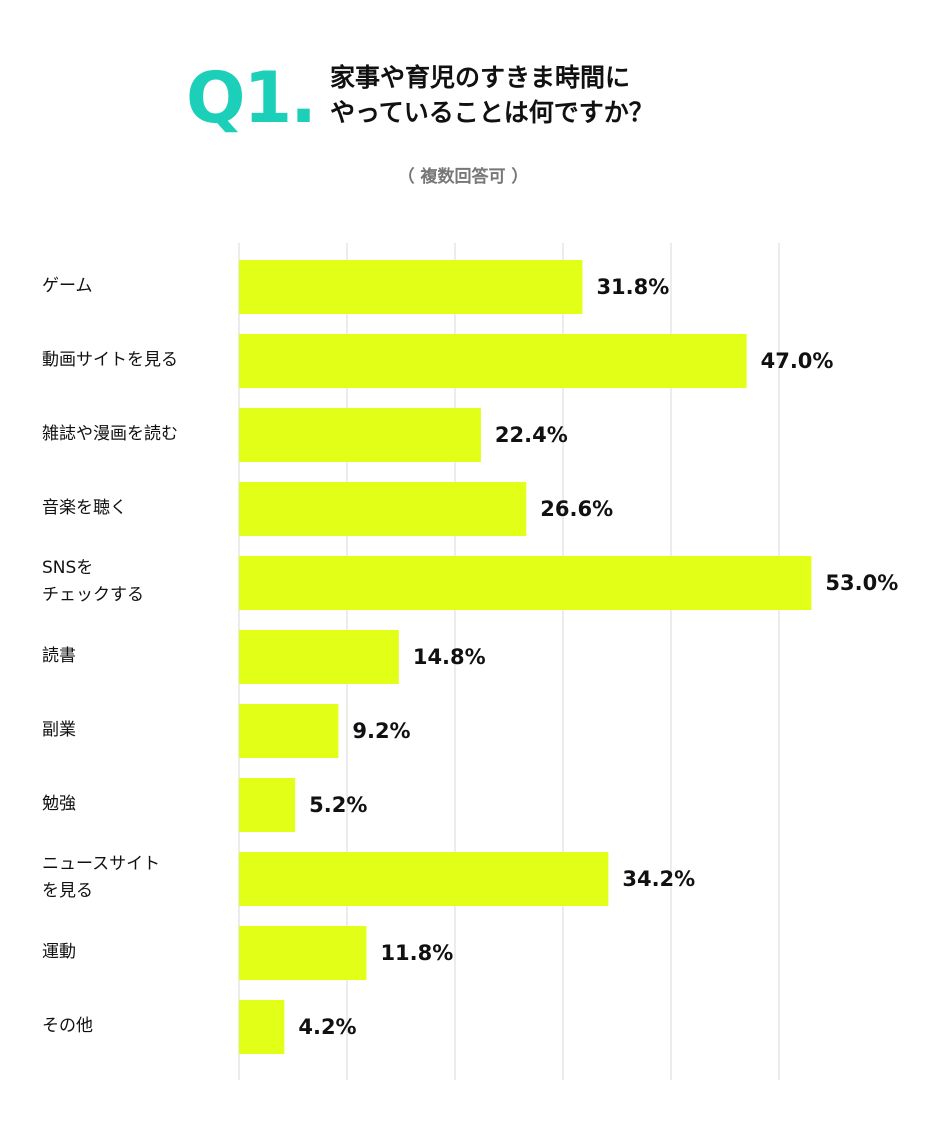 The image size is (926, 1142). What do you see at coordinates (463, 177) in the screenshot?
I see `answer-note: （ 複数回答可 ）` at bounding box center [463, 177].